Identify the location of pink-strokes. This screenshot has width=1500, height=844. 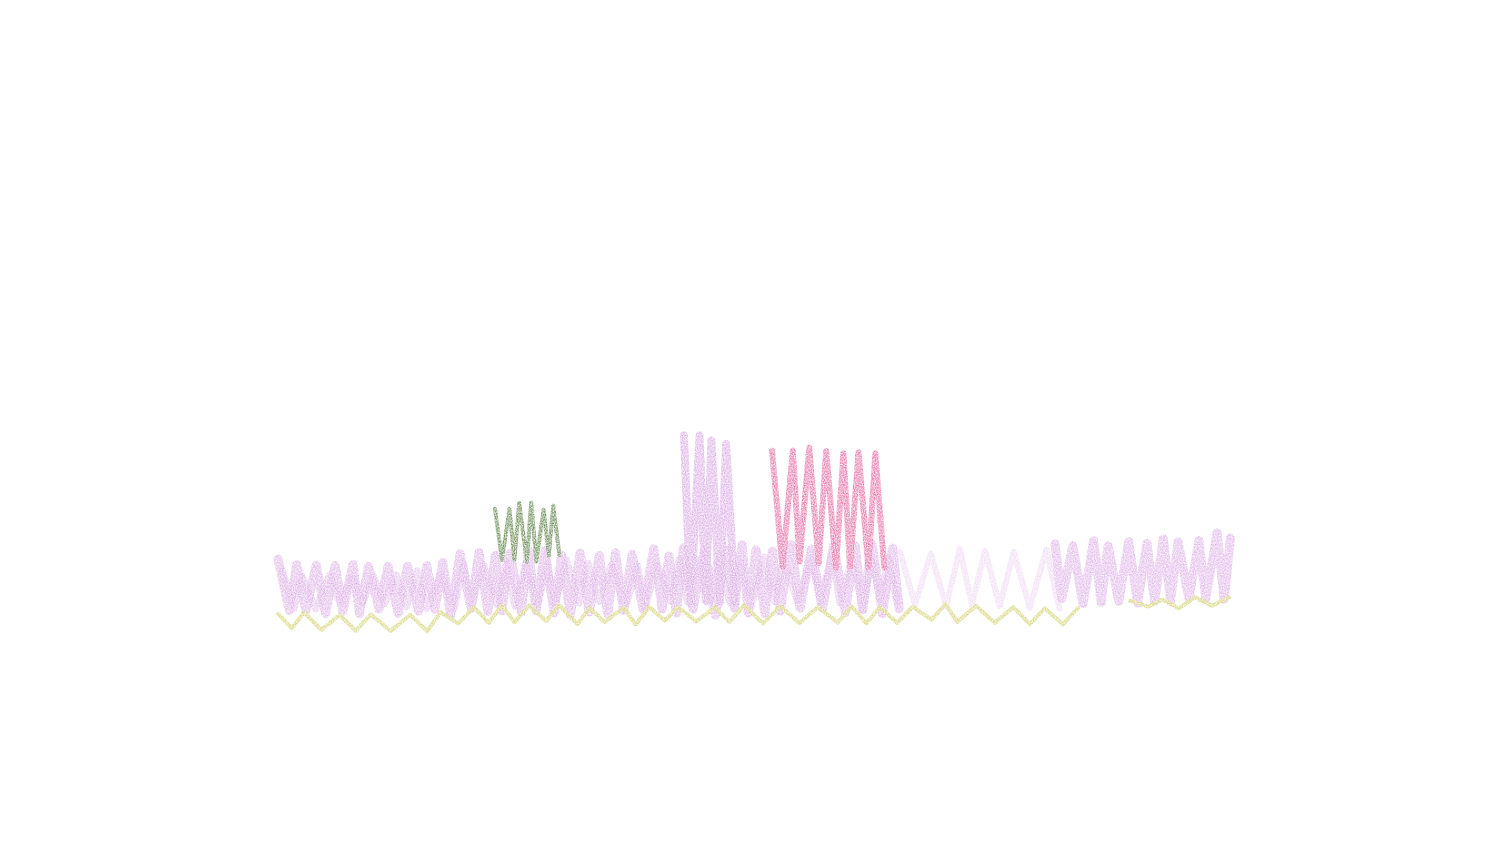
(828, 507).